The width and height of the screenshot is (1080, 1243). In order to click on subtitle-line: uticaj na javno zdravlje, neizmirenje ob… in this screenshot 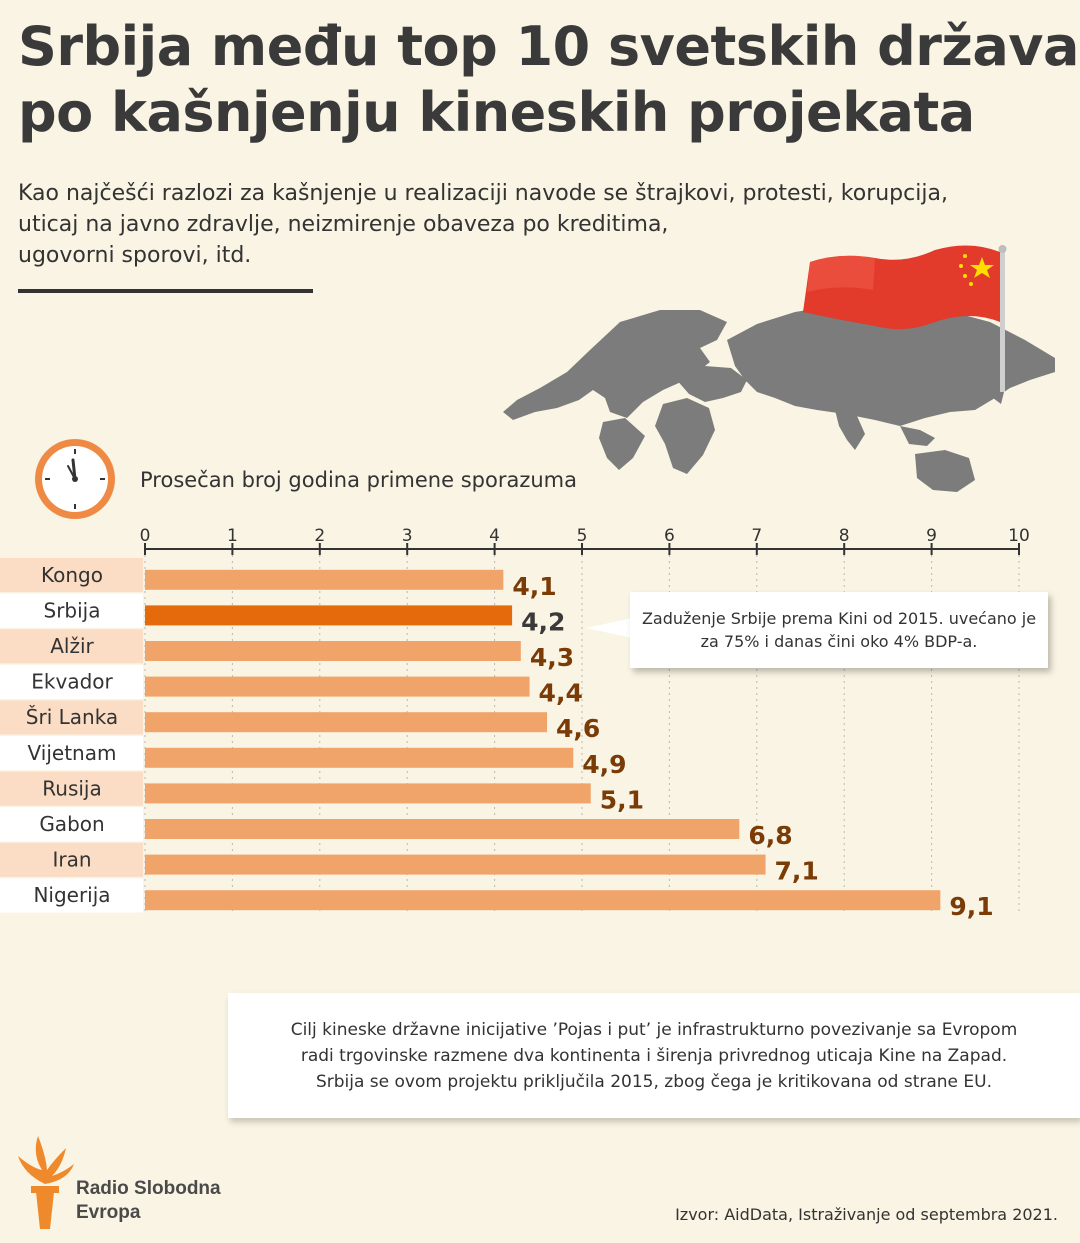, I will do `click(343, 224)`.